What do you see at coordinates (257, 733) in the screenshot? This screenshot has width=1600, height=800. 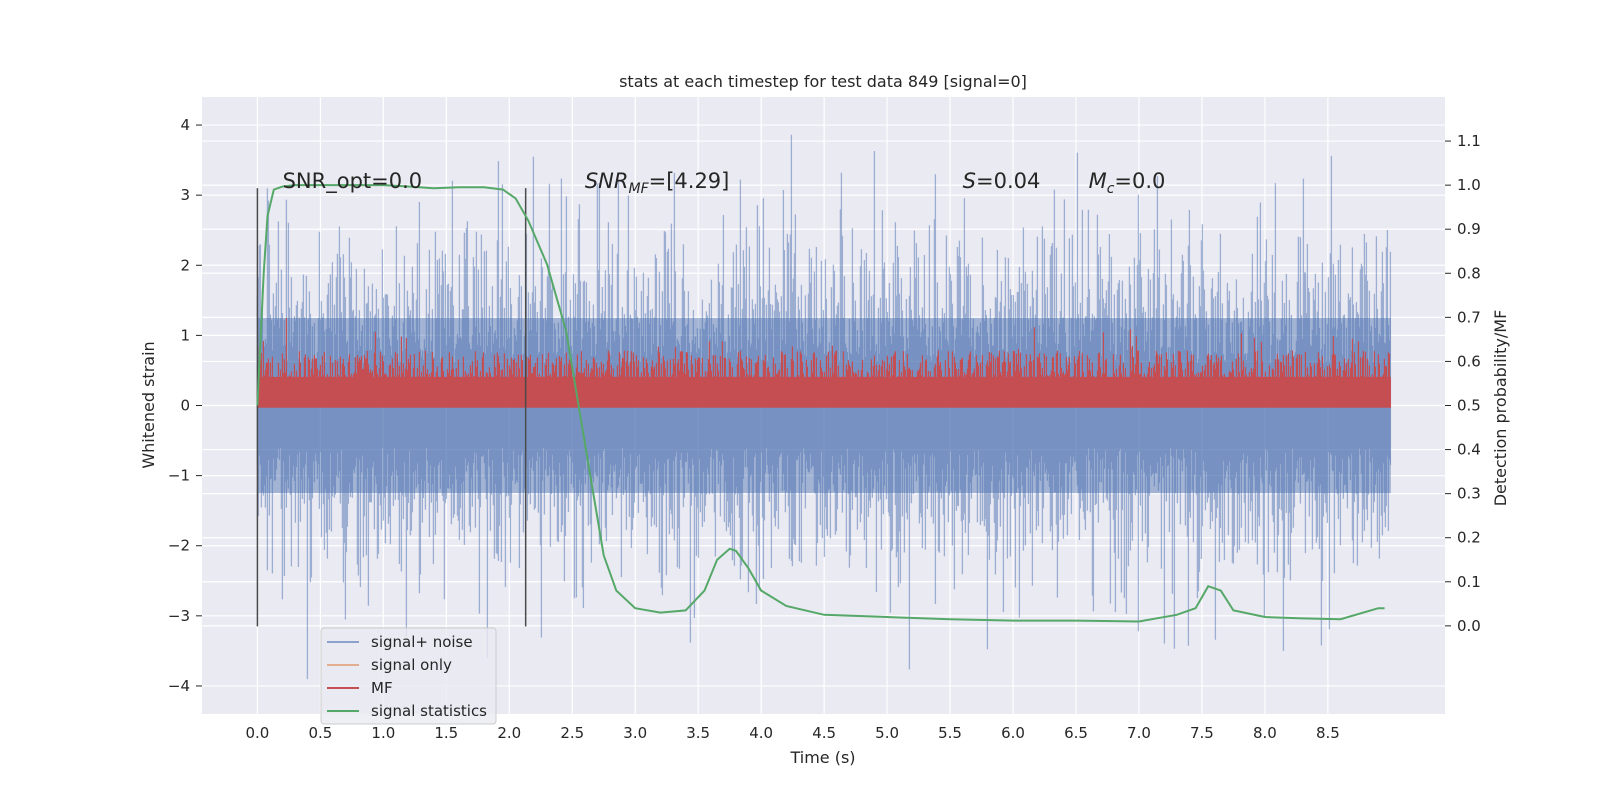 I see `x-tick-label: 0.0` at bounding box center [257, 733].